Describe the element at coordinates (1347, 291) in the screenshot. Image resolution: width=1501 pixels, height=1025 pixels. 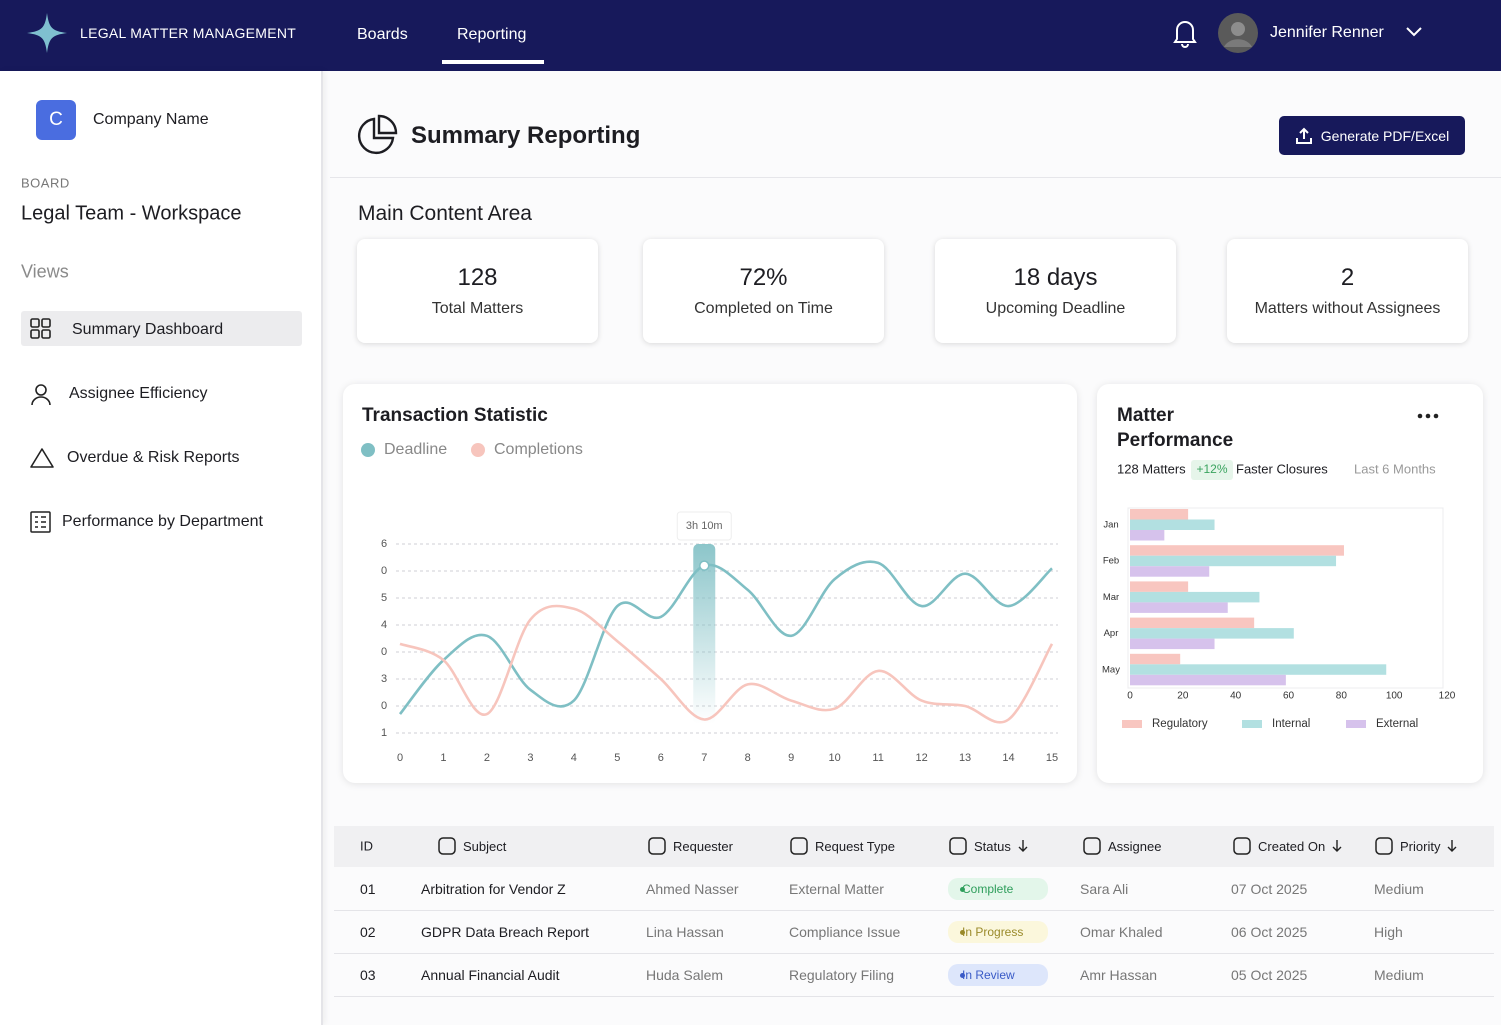
I see `stat-card: 2 Matters without Assignees` at that location.